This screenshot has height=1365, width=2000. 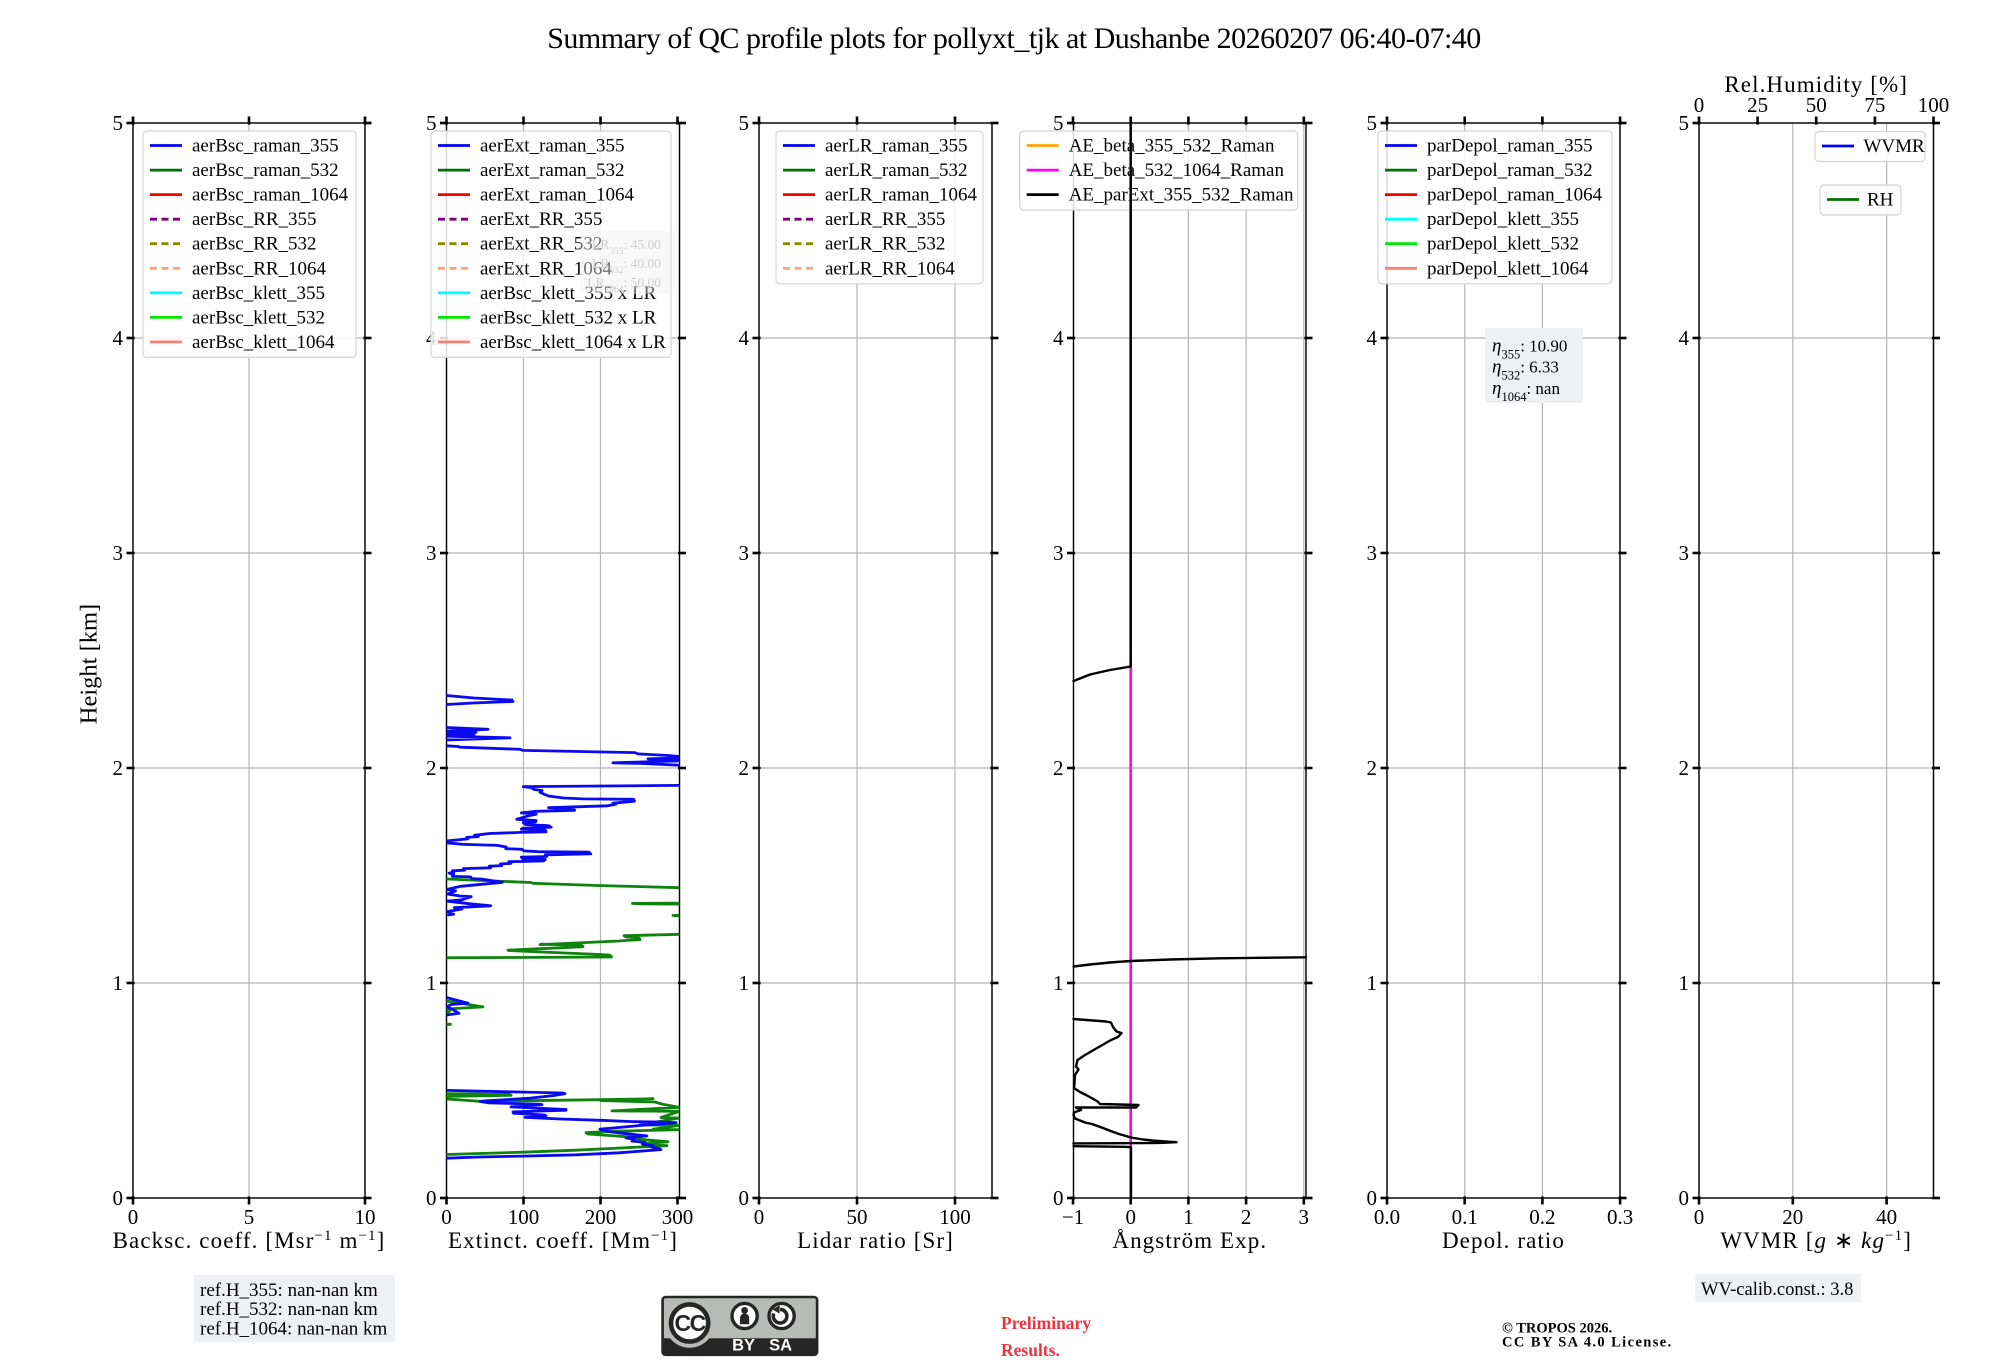 What do you see at coordinates (258, 293) in the screenshot?
I see `svg-text: aerBsc_klett_355` at bounding box center [258, 293].